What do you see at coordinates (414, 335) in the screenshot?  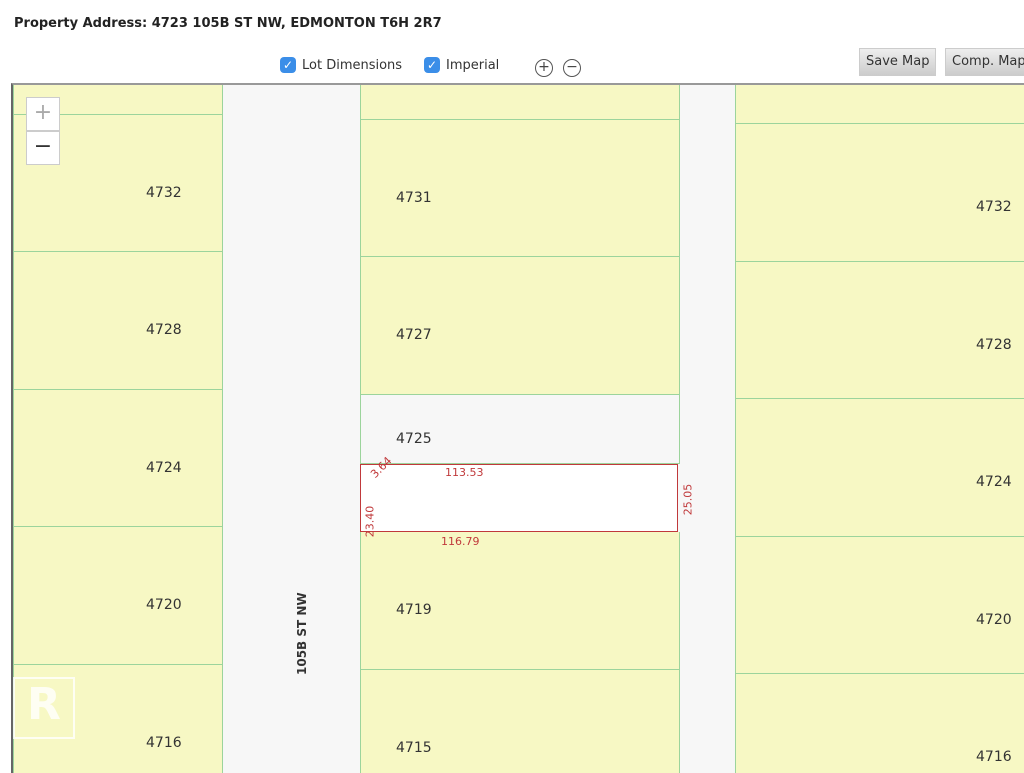 I see `lot-number: 4727` at bounding box center [414, 335].